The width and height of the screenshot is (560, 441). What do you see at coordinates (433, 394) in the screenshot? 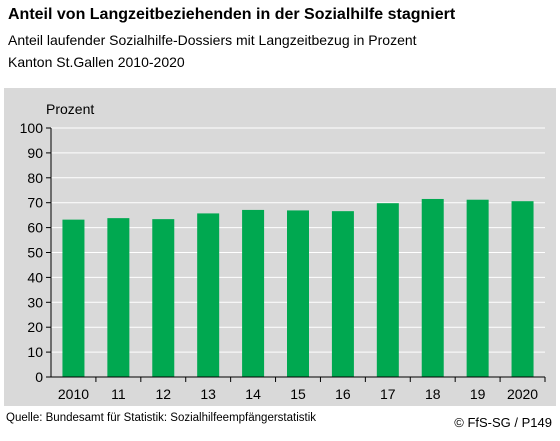
I see `x-tick-label-18: 18` at bounding box center [433, 394].